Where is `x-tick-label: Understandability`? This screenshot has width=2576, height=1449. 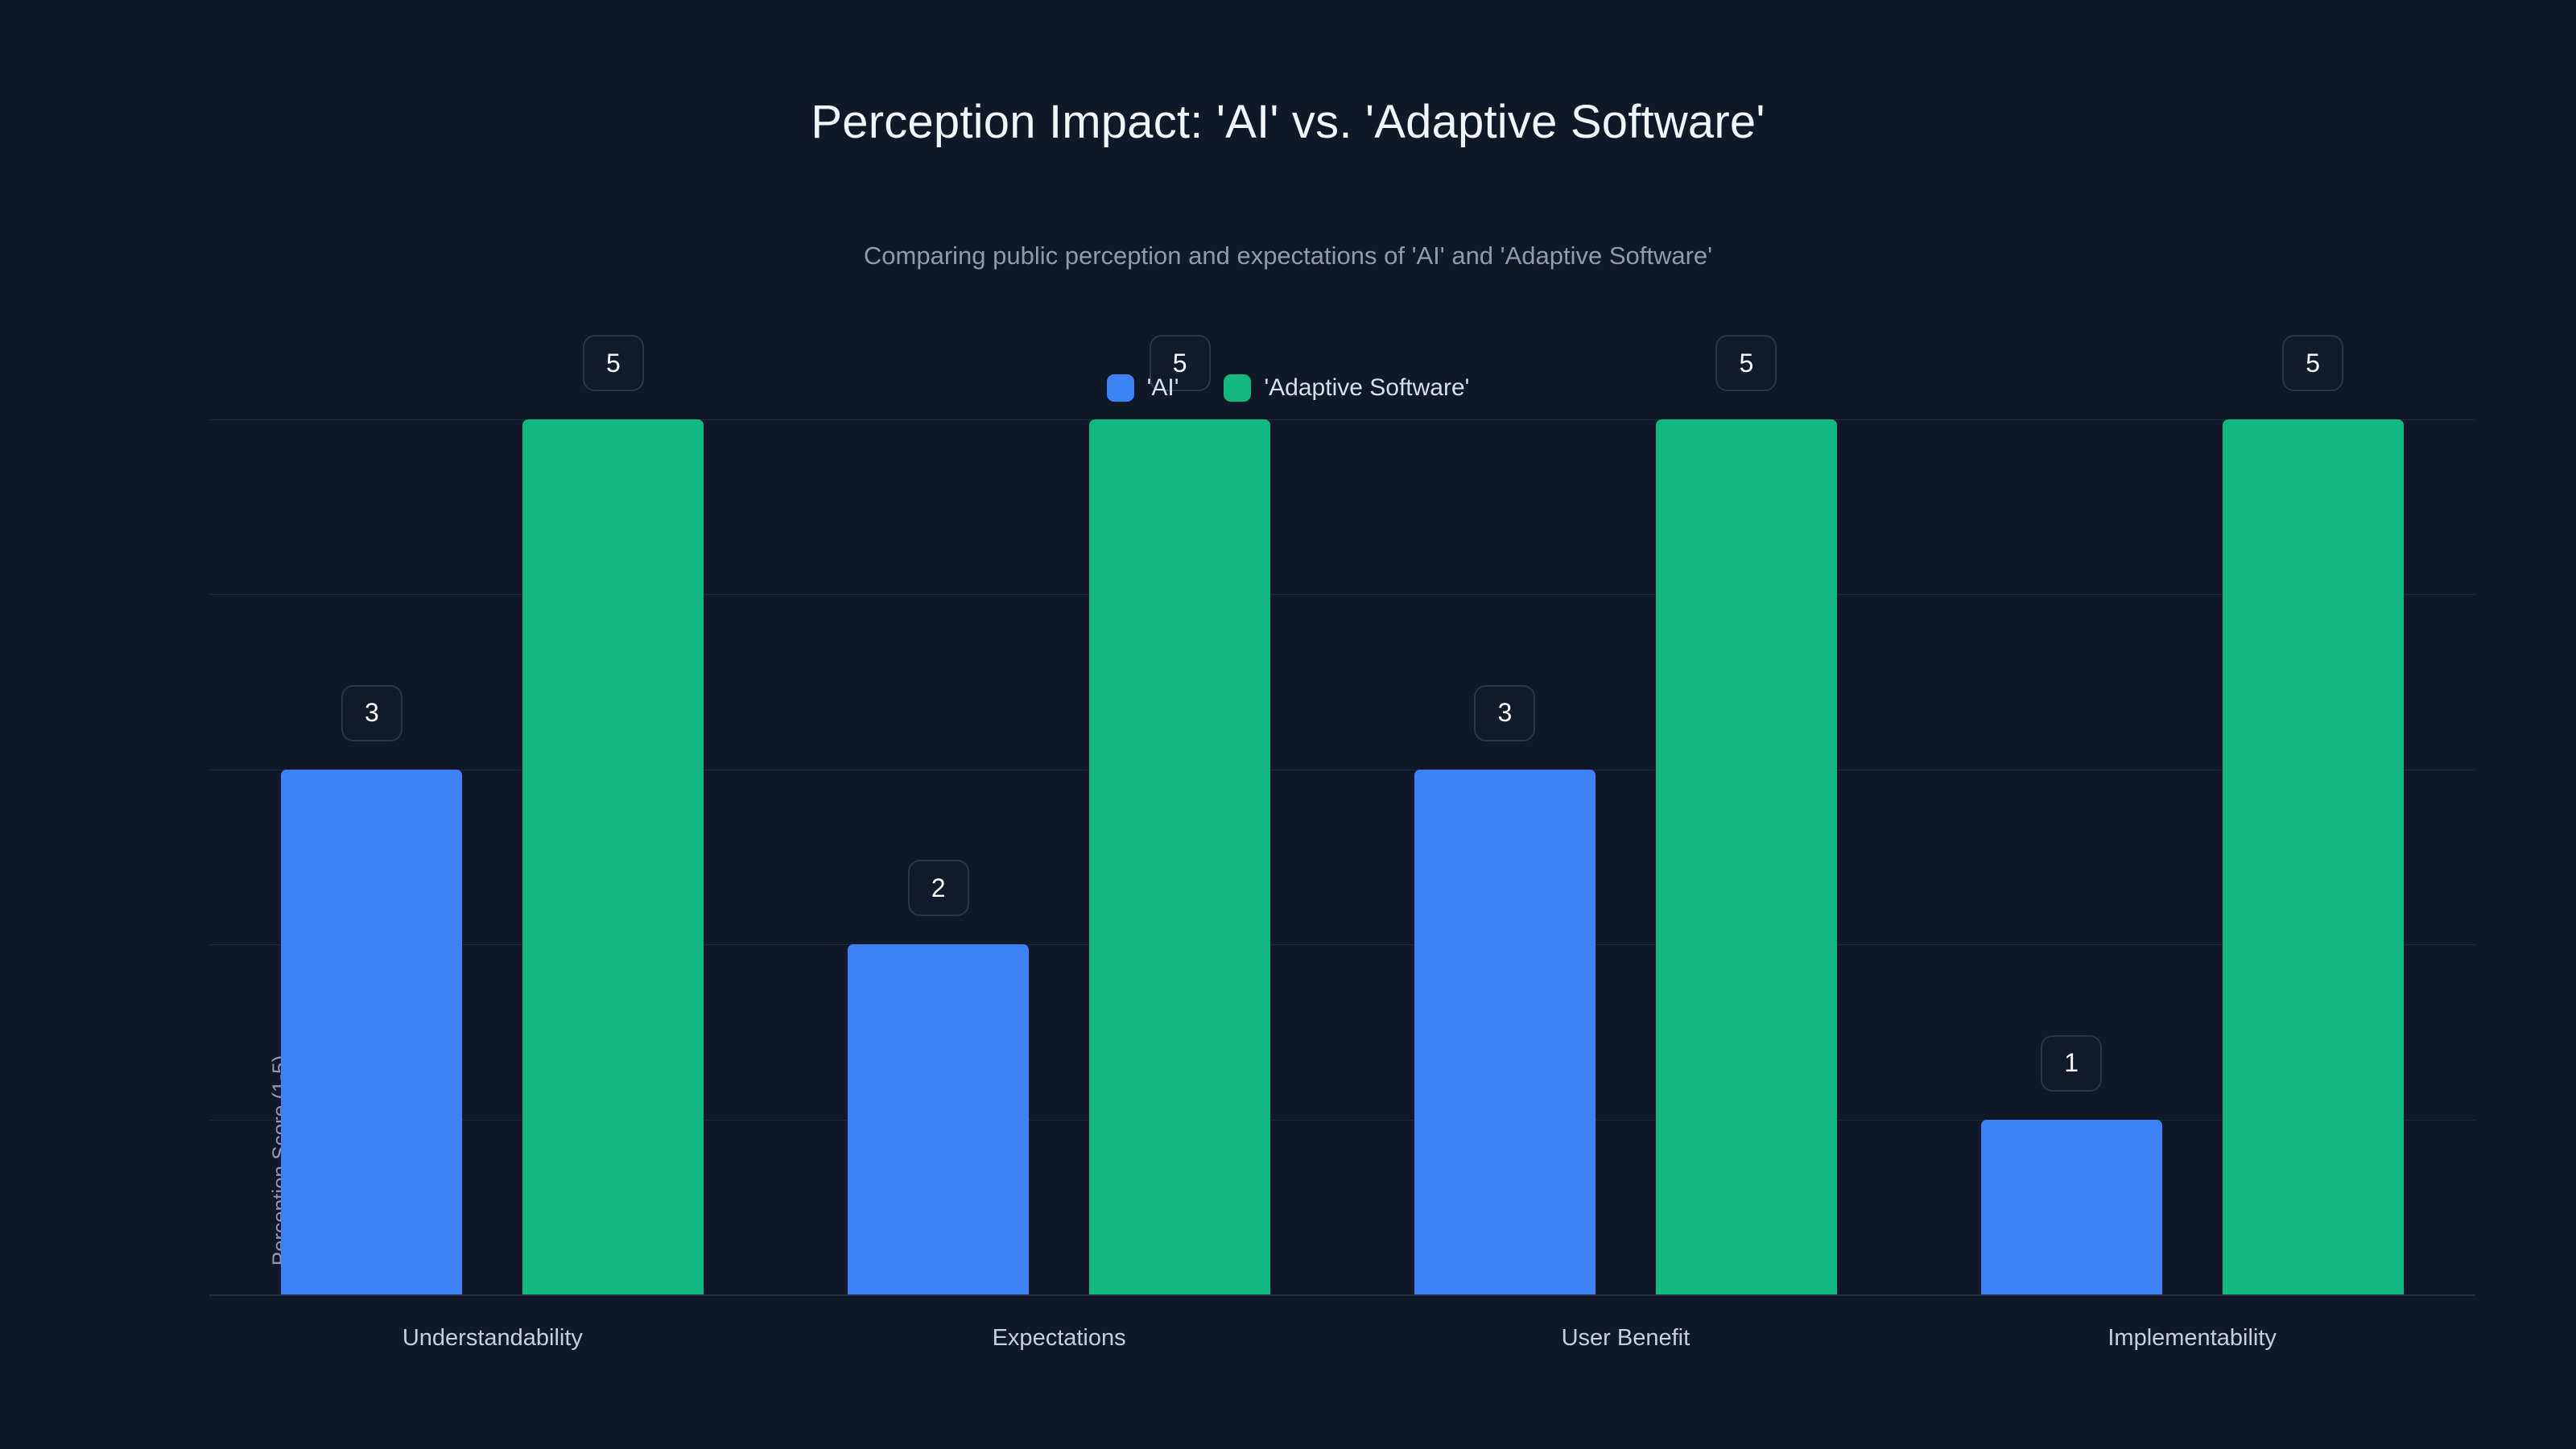 x-tick-label: Understandability is located at coordinates (492, 1338).